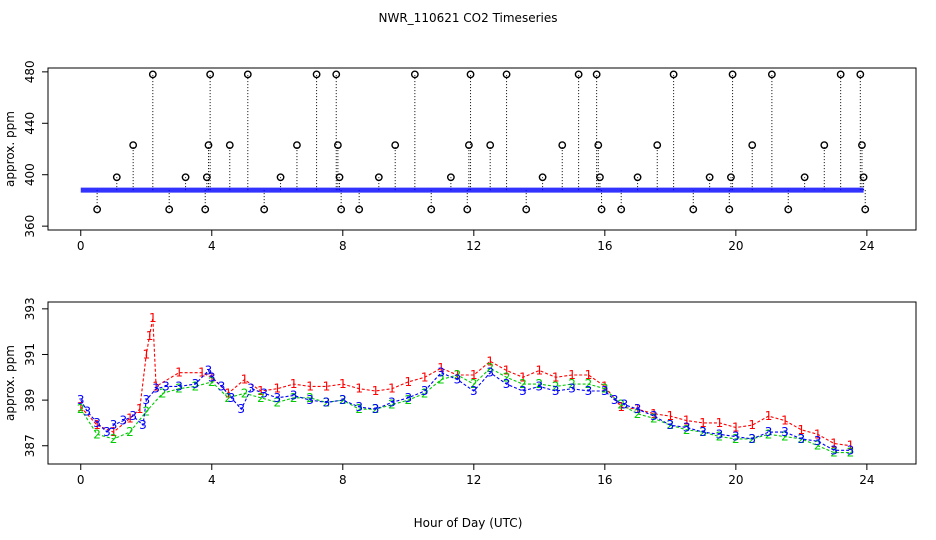 The image size is (936, 540). Describe the element at coordinates (468, 523) in the screenshot. I see `x-axis-label: Hour of Day (UTC)` at that location.